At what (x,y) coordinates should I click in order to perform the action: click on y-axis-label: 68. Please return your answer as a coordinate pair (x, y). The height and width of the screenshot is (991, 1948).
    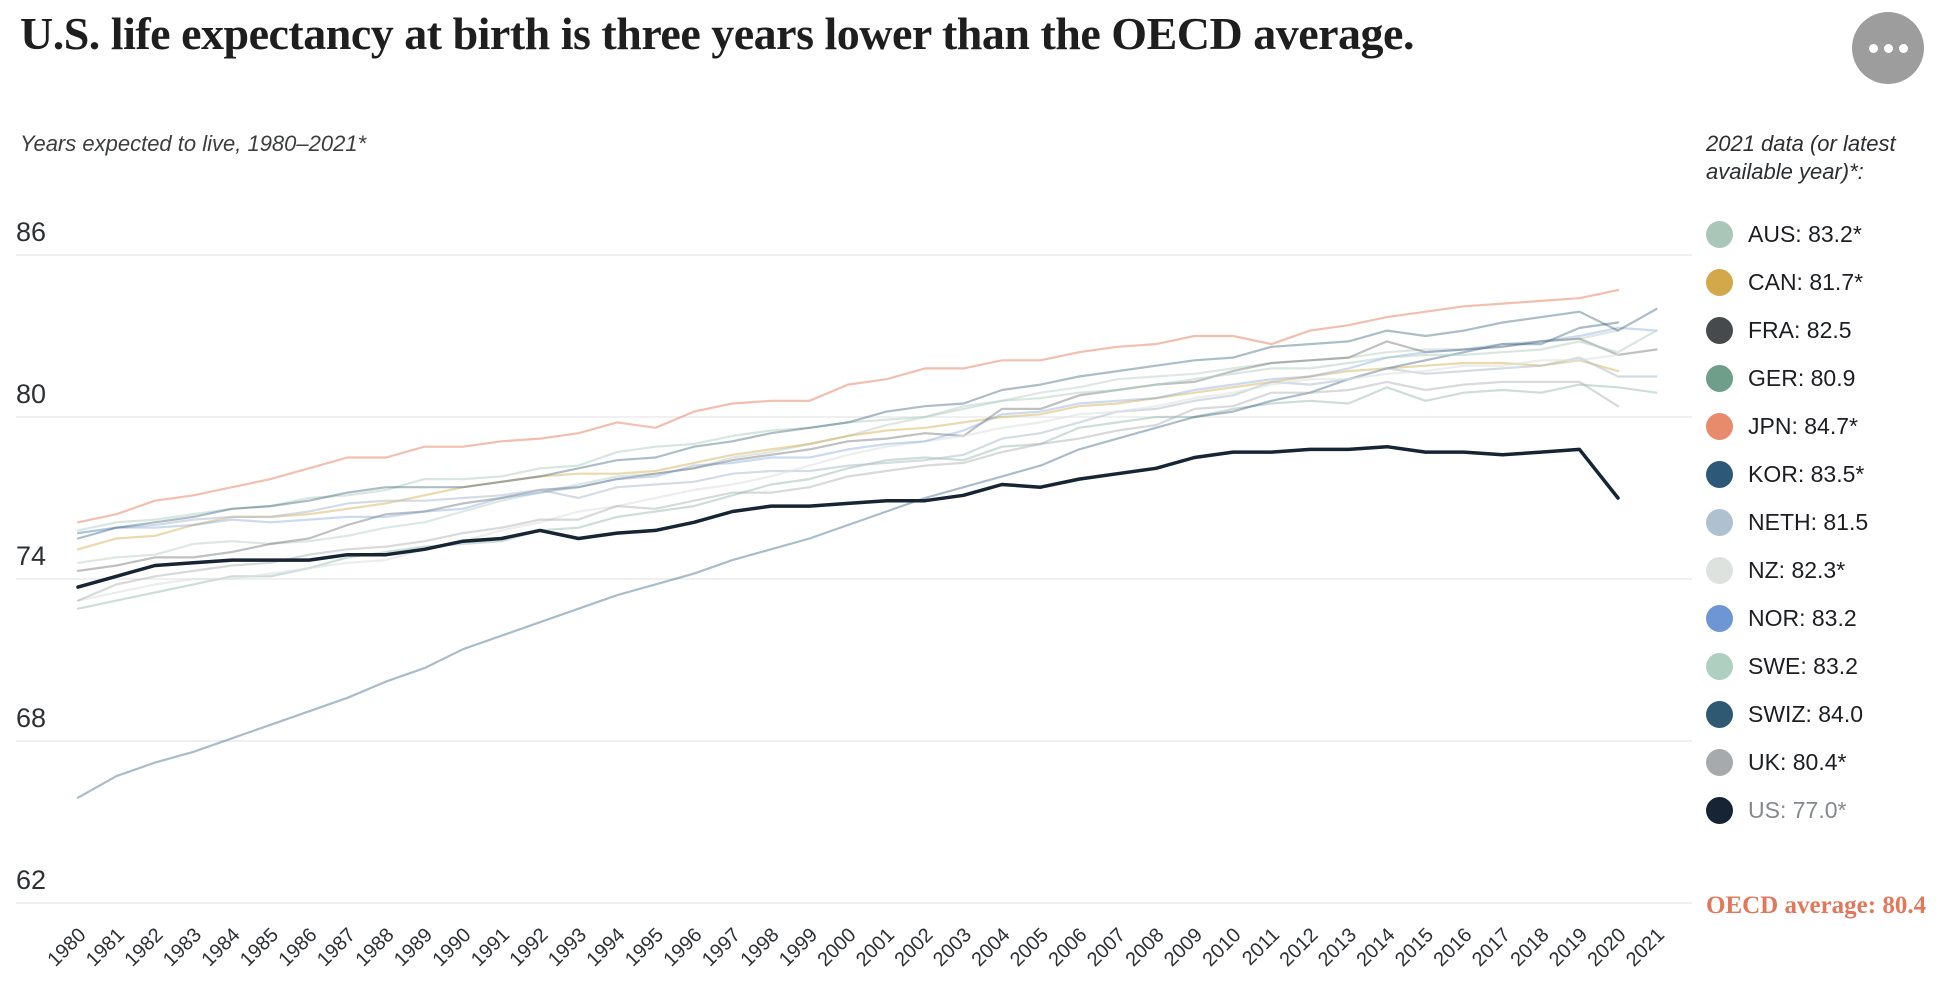
    Looking at the image, I should click on (31, 718).